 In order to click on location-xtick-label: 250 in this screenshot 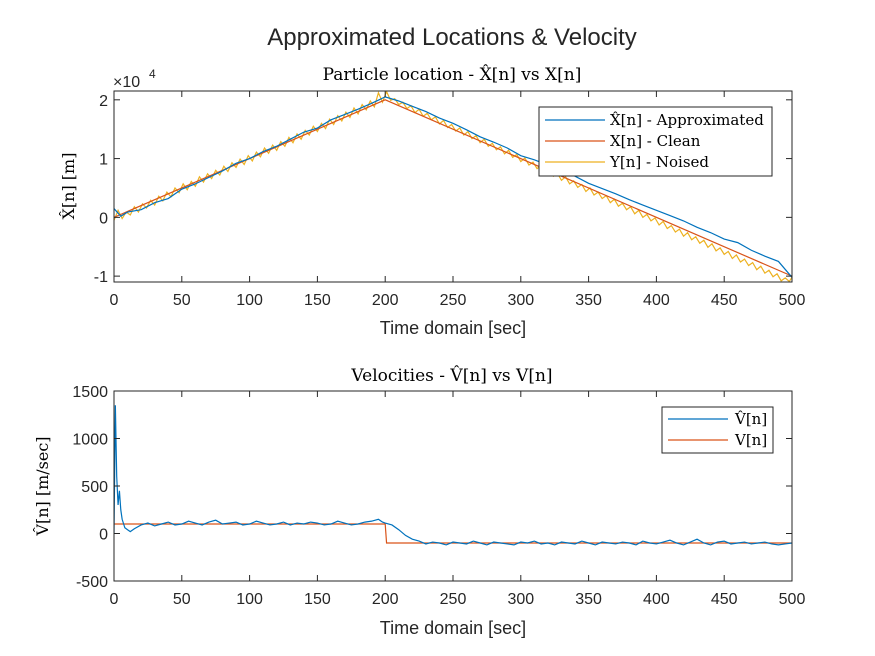, I will do `click(453, 300)`.